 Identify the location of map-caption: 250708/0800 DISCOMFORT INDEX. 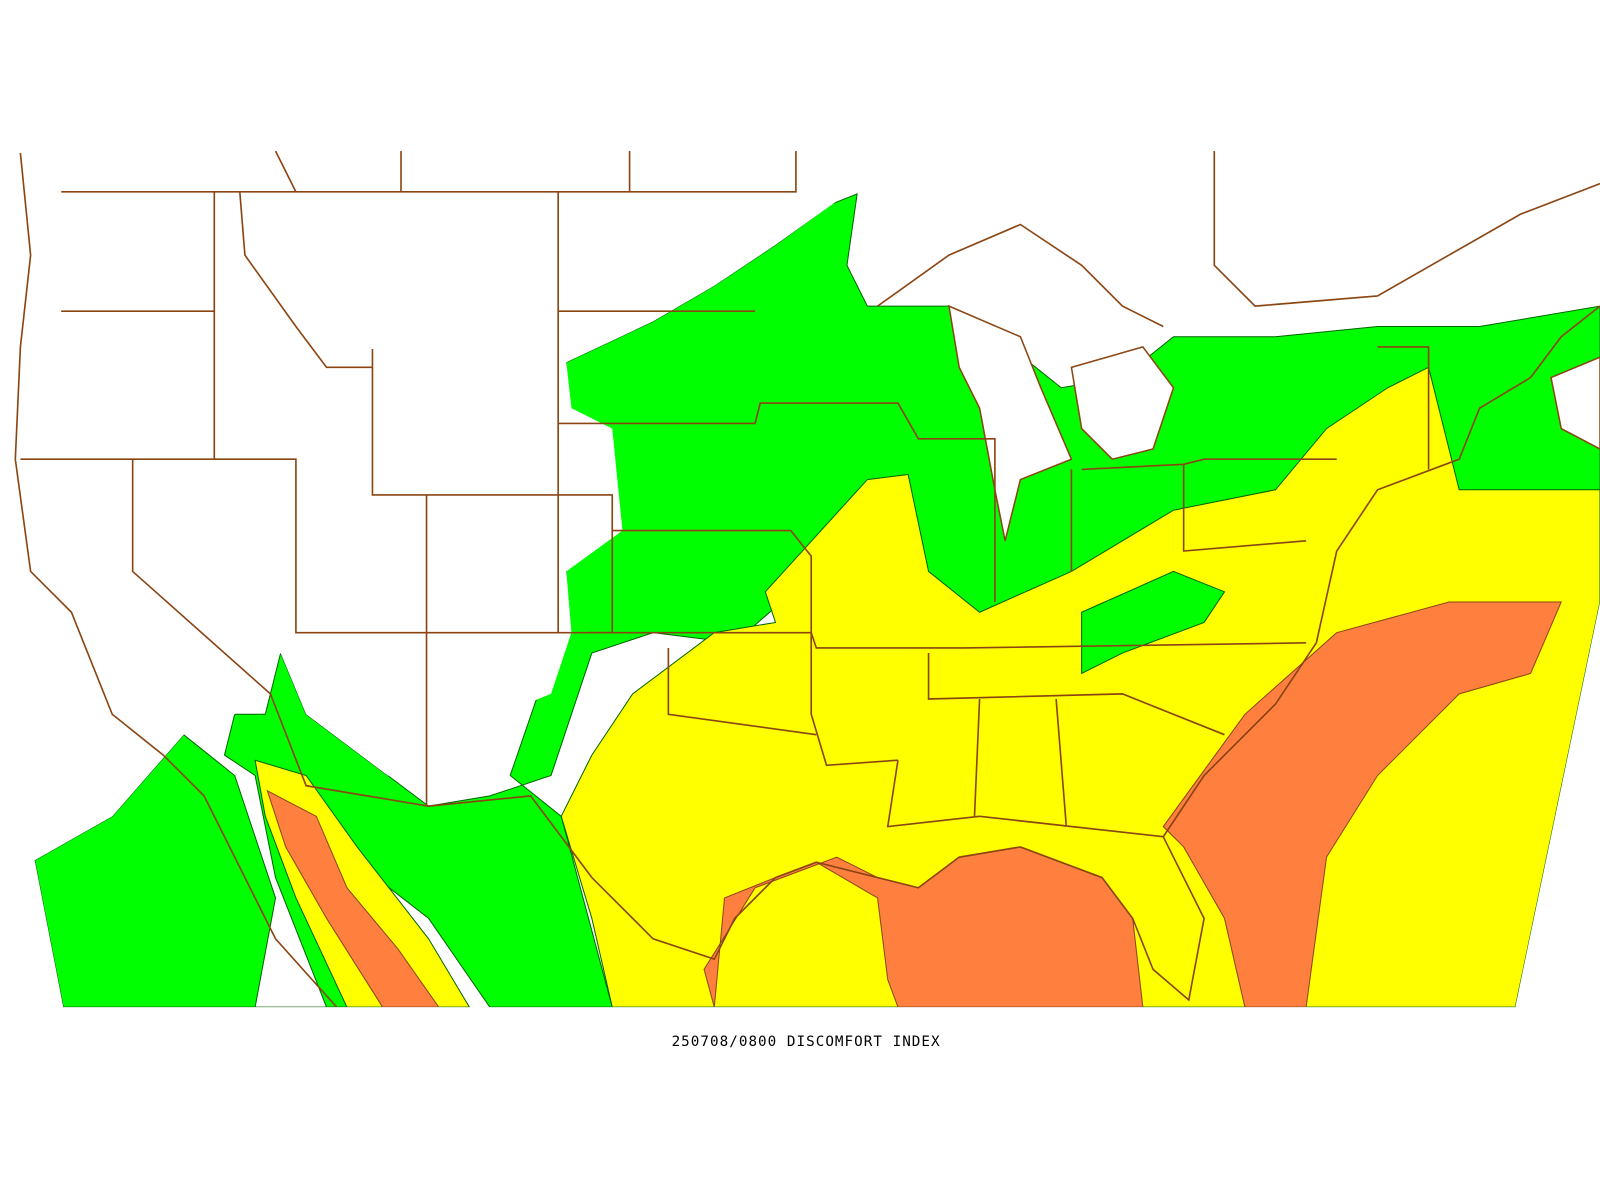
(806, 1042).